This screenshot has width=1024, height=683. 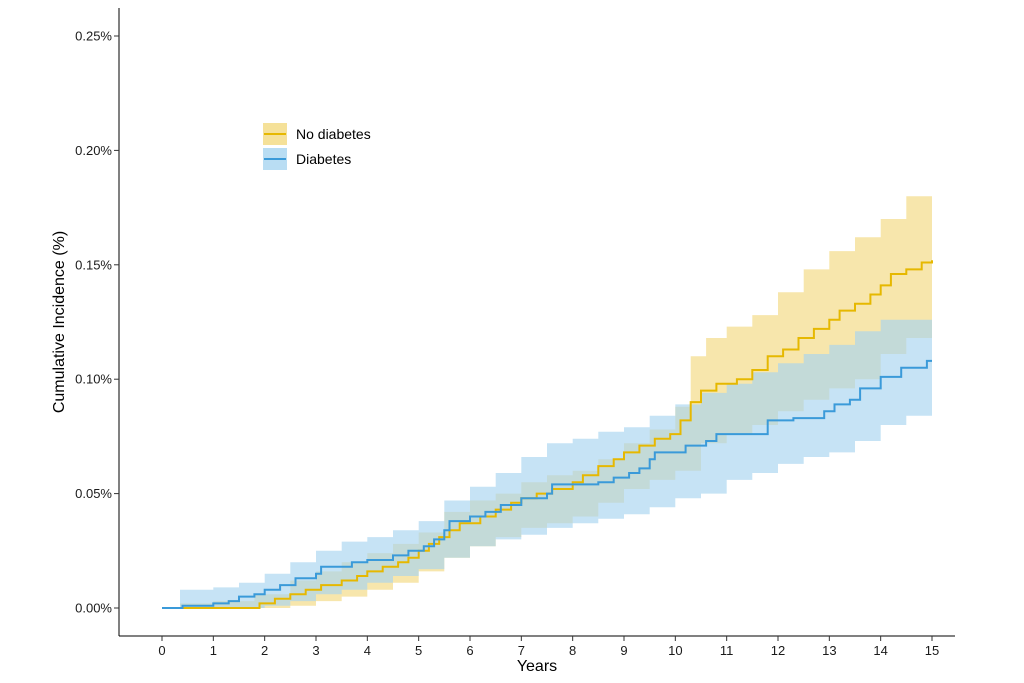 What do you see at coordinates (548, 647) in the screenshot?
I see `x-axis-ticks: 0 1 2 3 4 5 6 7 8 9 10 11 12 13 14 15` at bounding box center [548, 647].